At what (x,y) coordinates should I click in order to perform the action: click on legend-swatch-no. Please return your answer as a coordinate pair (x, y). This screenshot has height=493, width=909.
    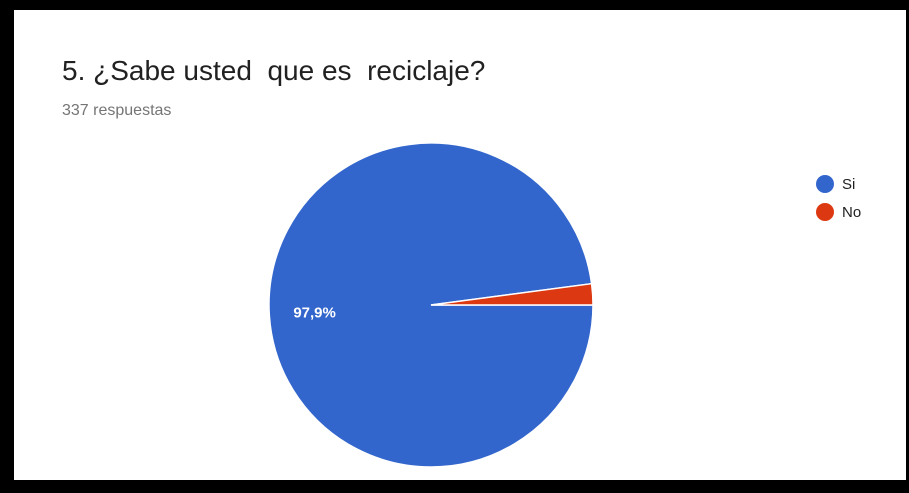
    Looking at the image, I should click on (825, 212).